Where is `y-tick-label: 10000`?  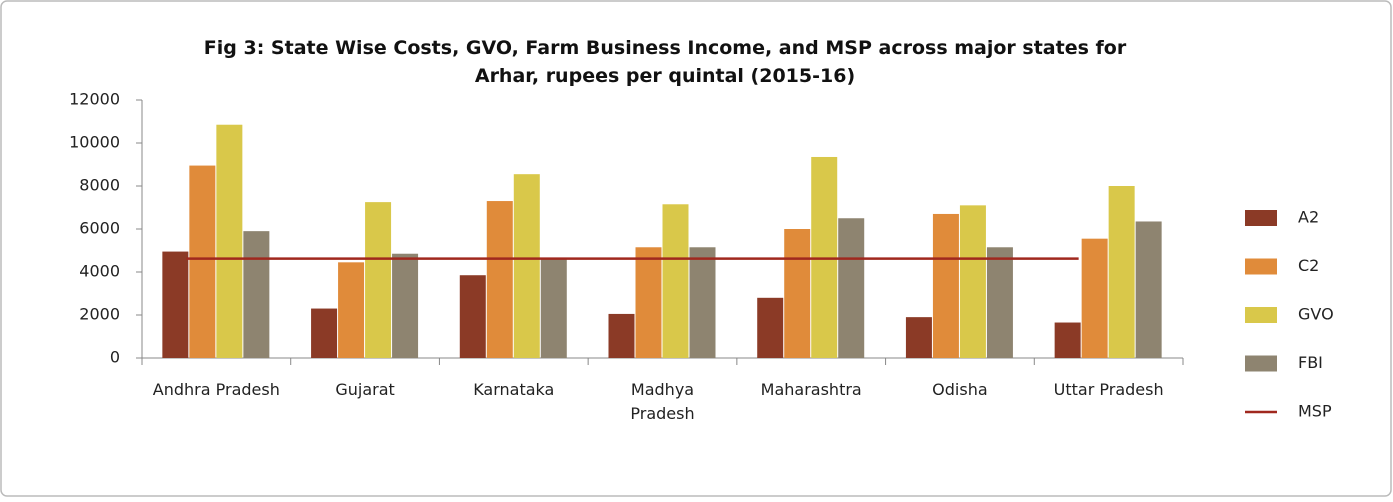
y-tick-label: 10000 is located at coordinates (94, 142).